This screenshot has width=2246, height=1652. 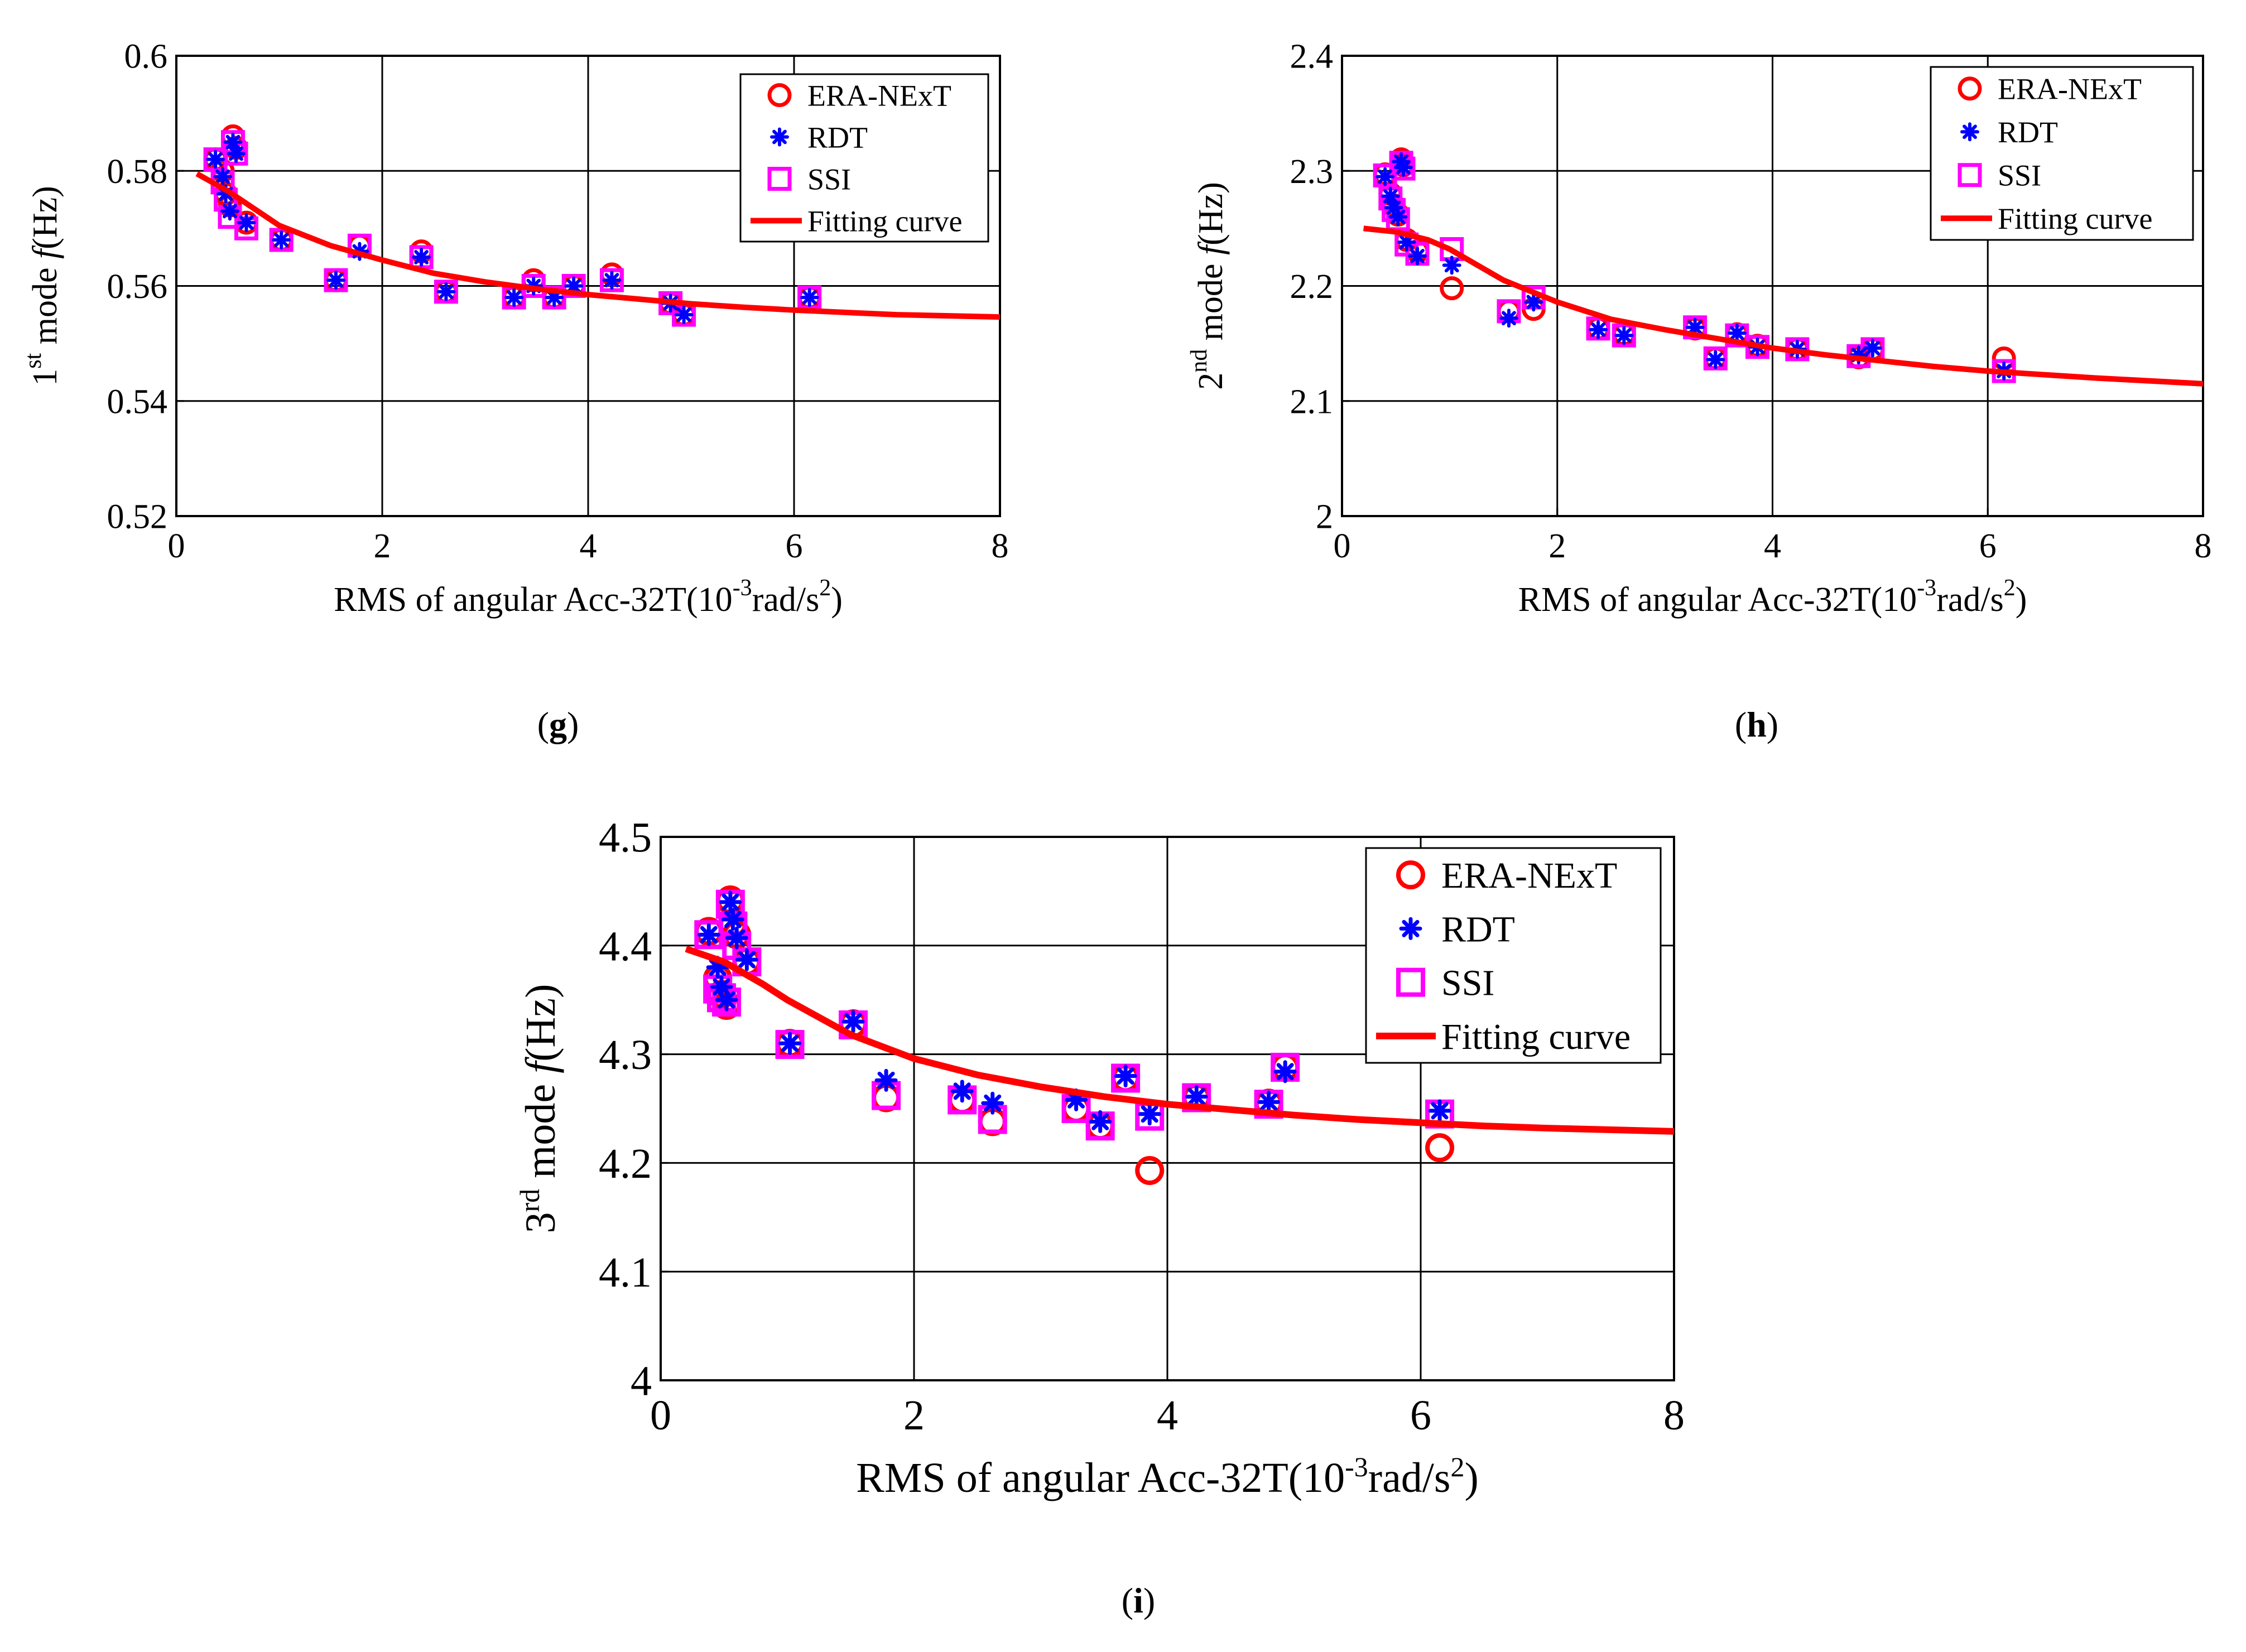 I want to click on panel-label: (g), so click(x=558, y=725).